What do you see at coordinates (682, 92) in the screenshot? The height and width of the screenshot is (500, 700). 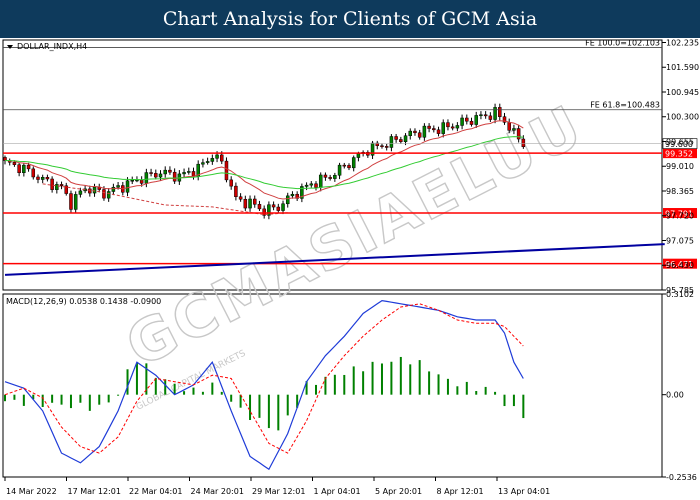 I see `y-tick-label: 100.945` at bounding box center [682, 92].